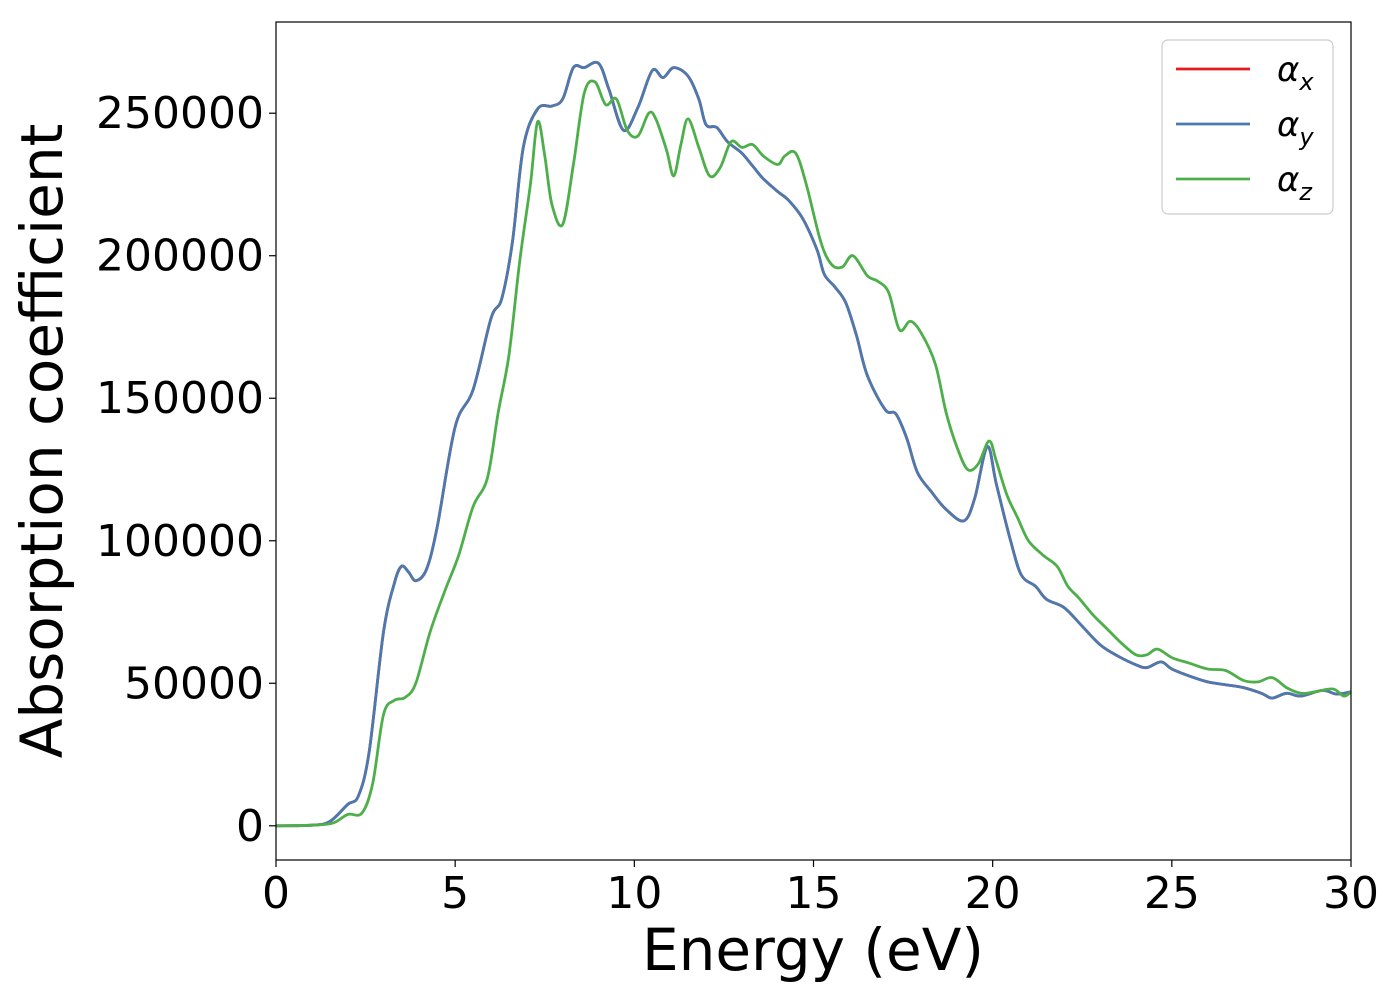 Image resolution: width=1400 pixels, height=1000 pixels. What do you see at coordinates (1351, 893) in the screenshot?
I see `x-tick-label: 30` at bounding box center [1351, 893].